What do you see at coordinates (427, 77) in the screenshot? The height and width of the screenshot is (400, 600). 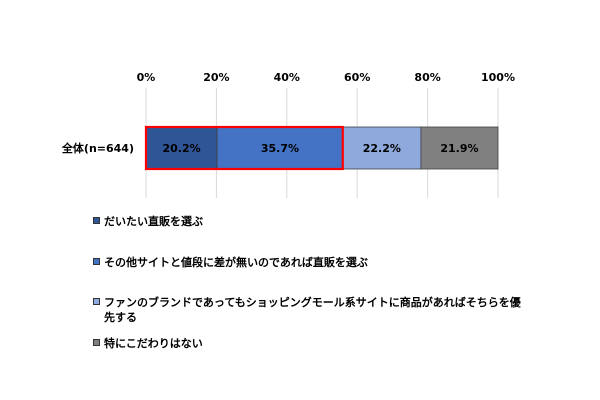 I see `x-tick-label: 80%` at bounding box center [427, 77].